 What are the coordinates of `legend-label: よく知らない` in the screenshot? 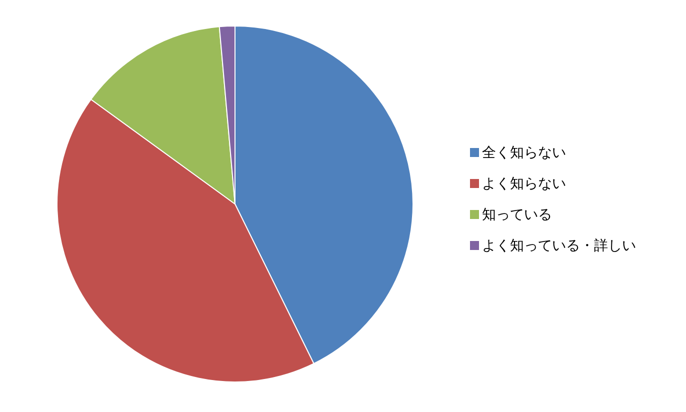 It's located at (524, 184).